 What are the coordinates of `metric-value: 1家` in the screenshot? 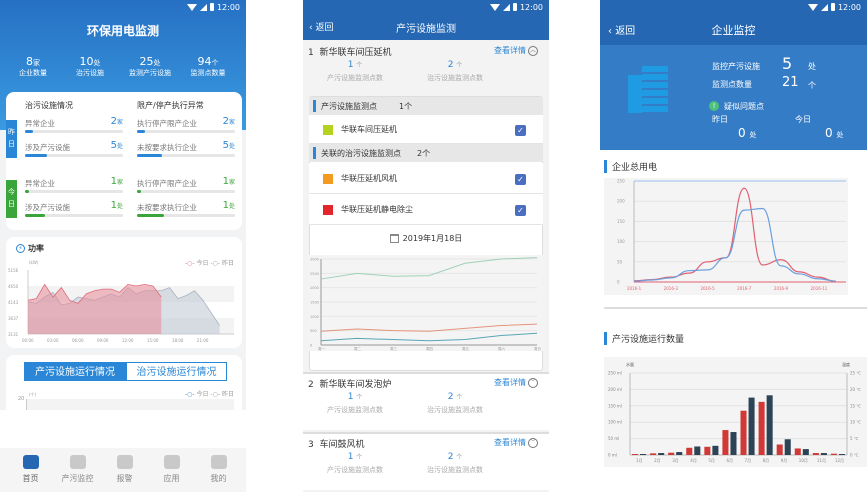 It's located at (229, 181).